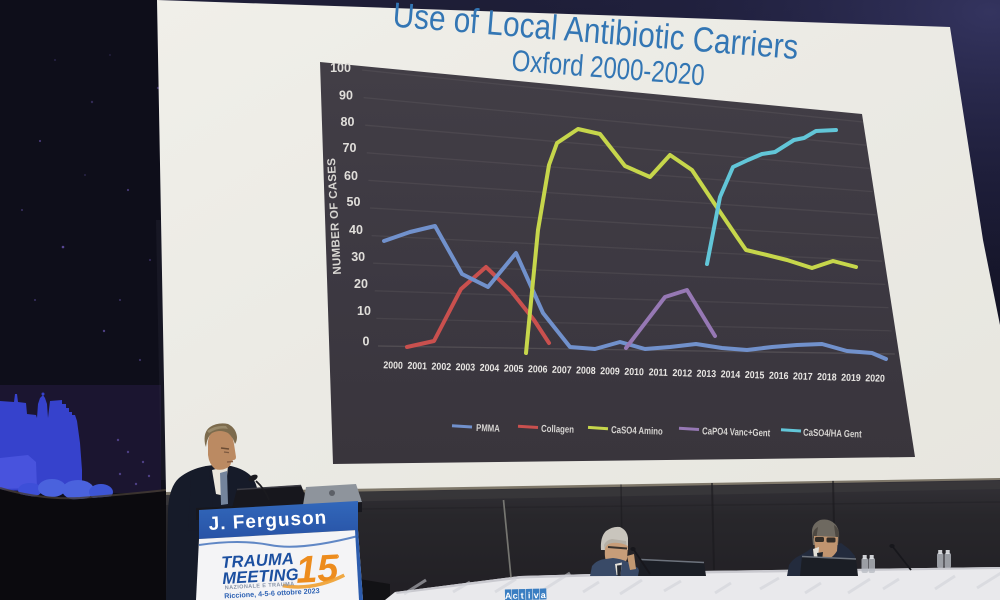  What do you see at coordinates (356, 230) in the screenshot?
I see `svg-text: 40` at bounding box center [356, 230].